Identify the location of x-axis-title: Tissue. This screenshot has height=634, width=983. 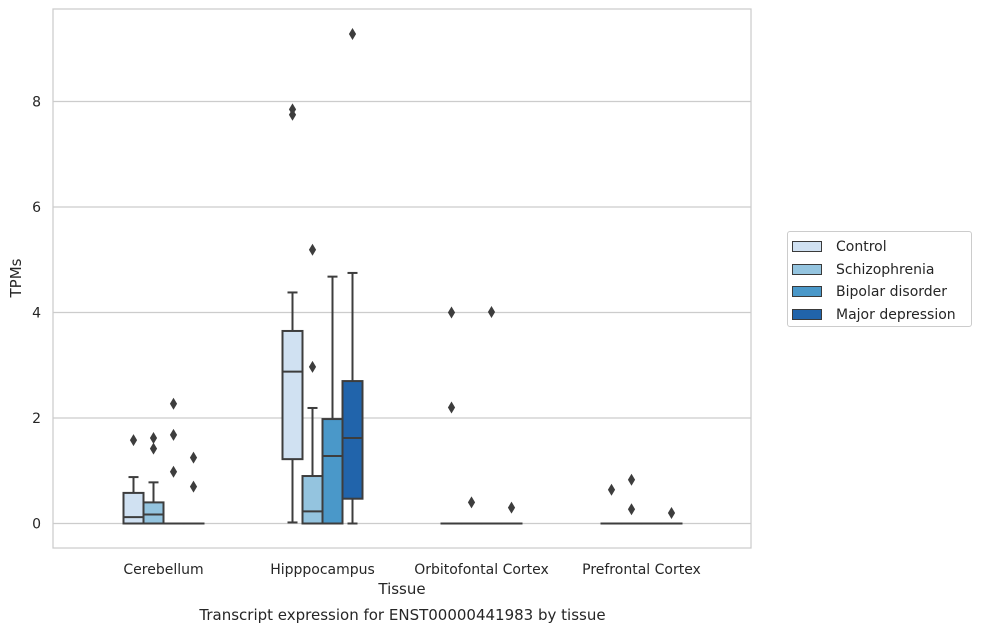
(401, 589).